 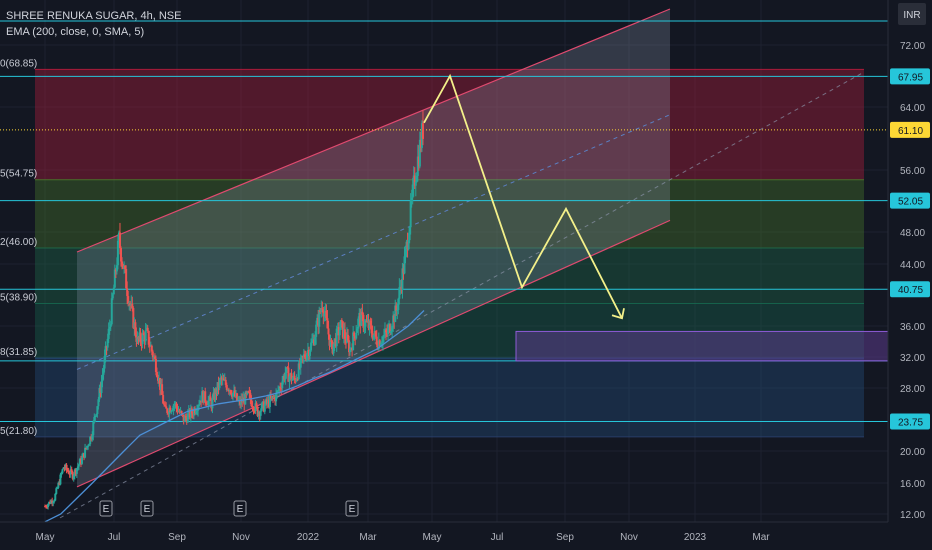 What do you see at coordinates (702, 346) in the screenshot?
I see `target-zone-box` at bounding box center [702, 346].